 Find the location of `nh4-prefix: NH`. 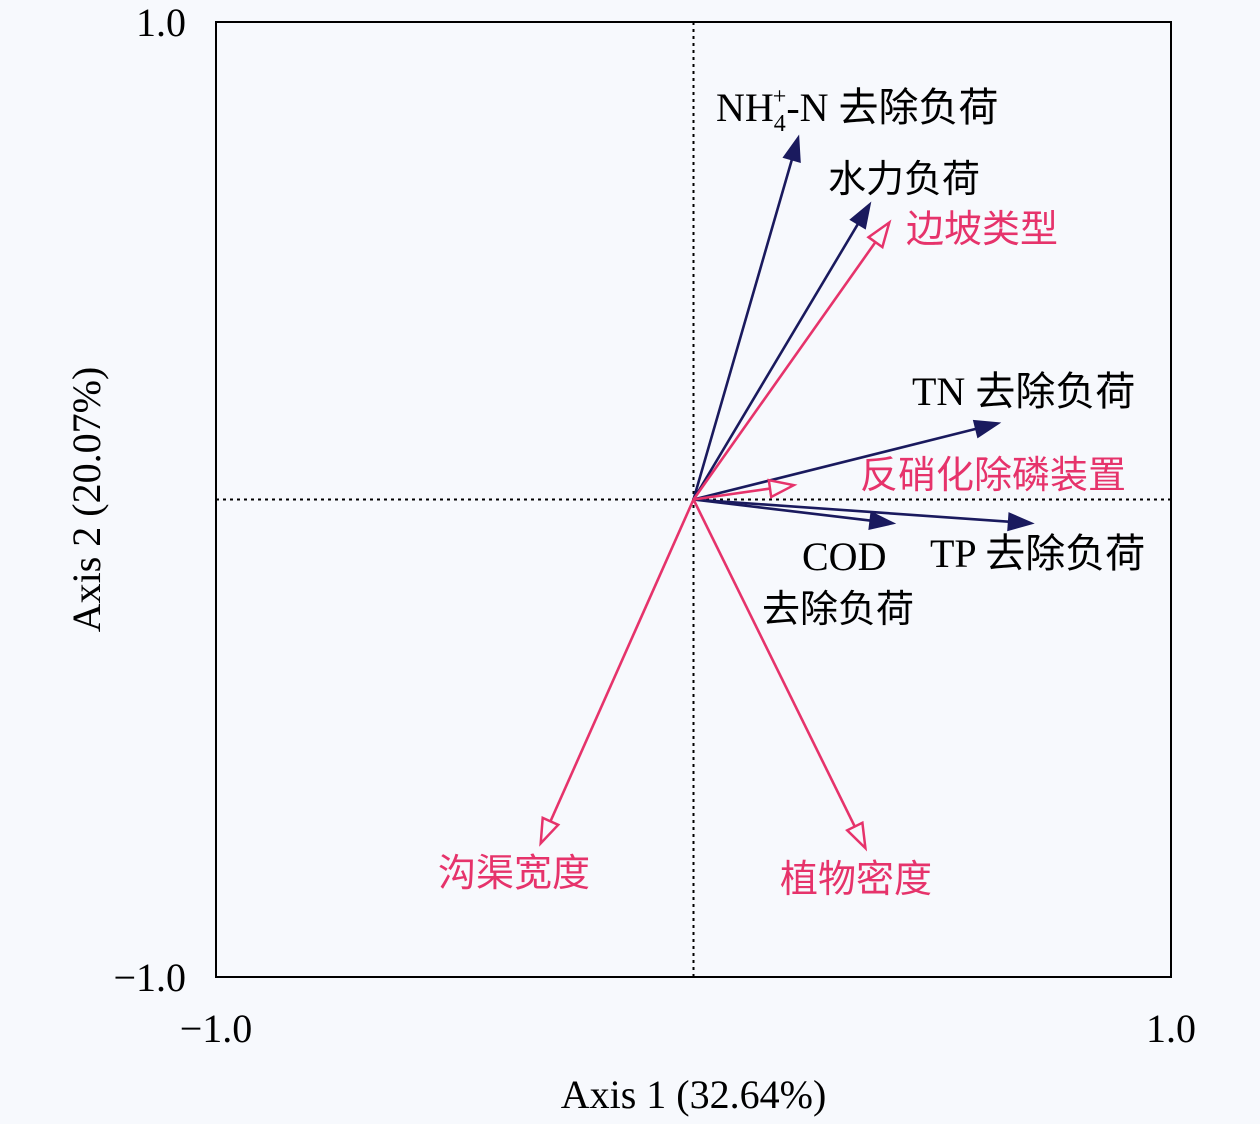

nh4-prefix: NH is located at coordinates (745, 107).